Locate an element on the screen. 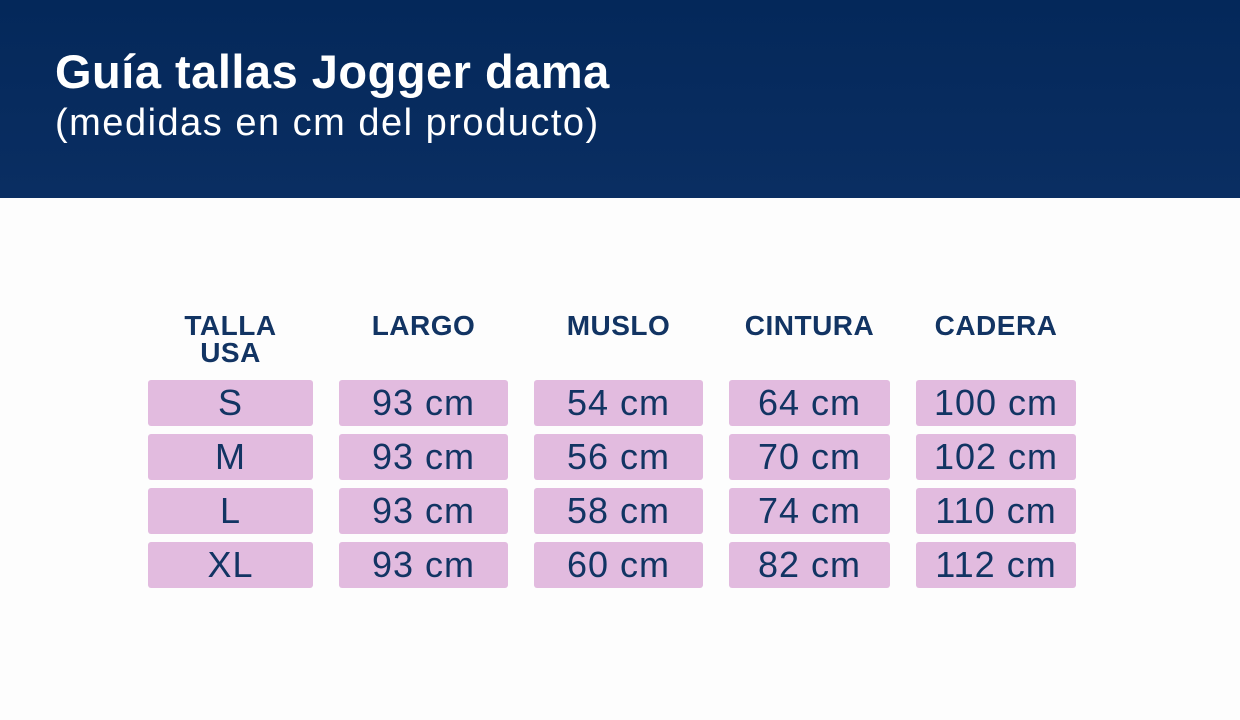  column-header-label: CINTURA is located at coordinates (809, 325).